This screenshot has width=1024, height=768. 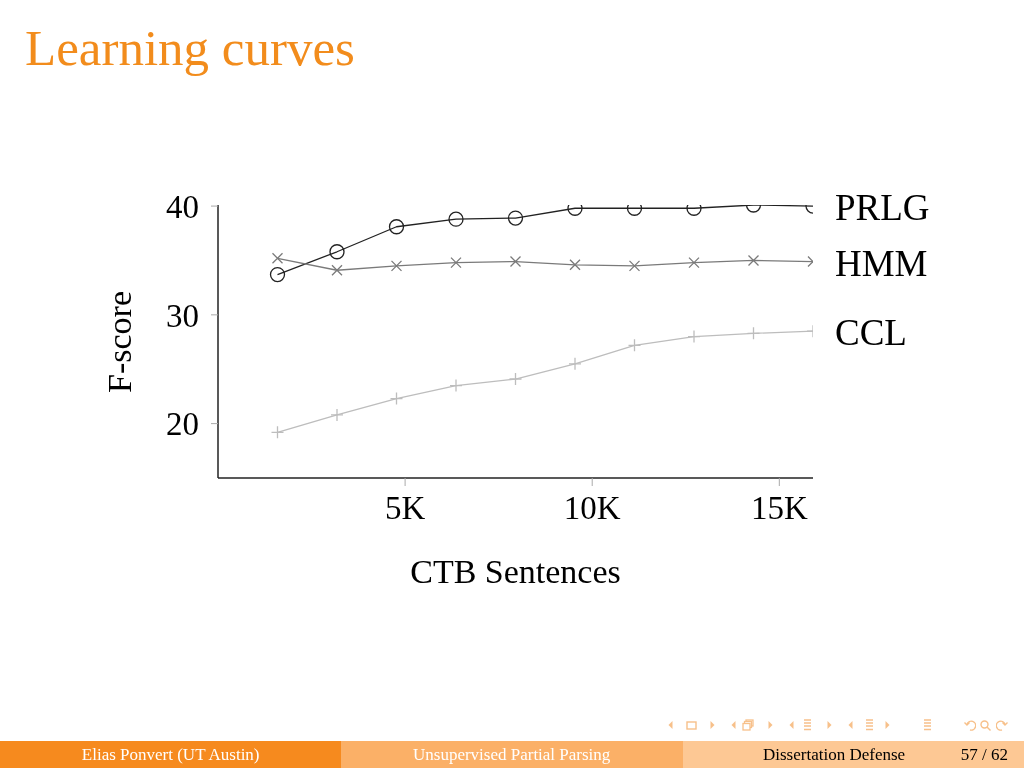 I want to click on x-tick-label: 10K, so click(x=592, y=508).